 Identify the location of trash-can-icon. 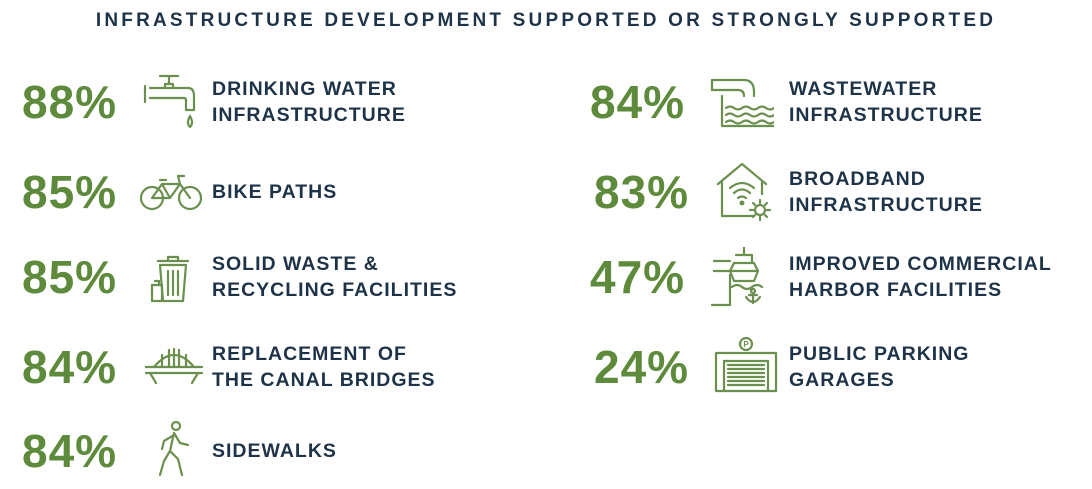
(170, 277).